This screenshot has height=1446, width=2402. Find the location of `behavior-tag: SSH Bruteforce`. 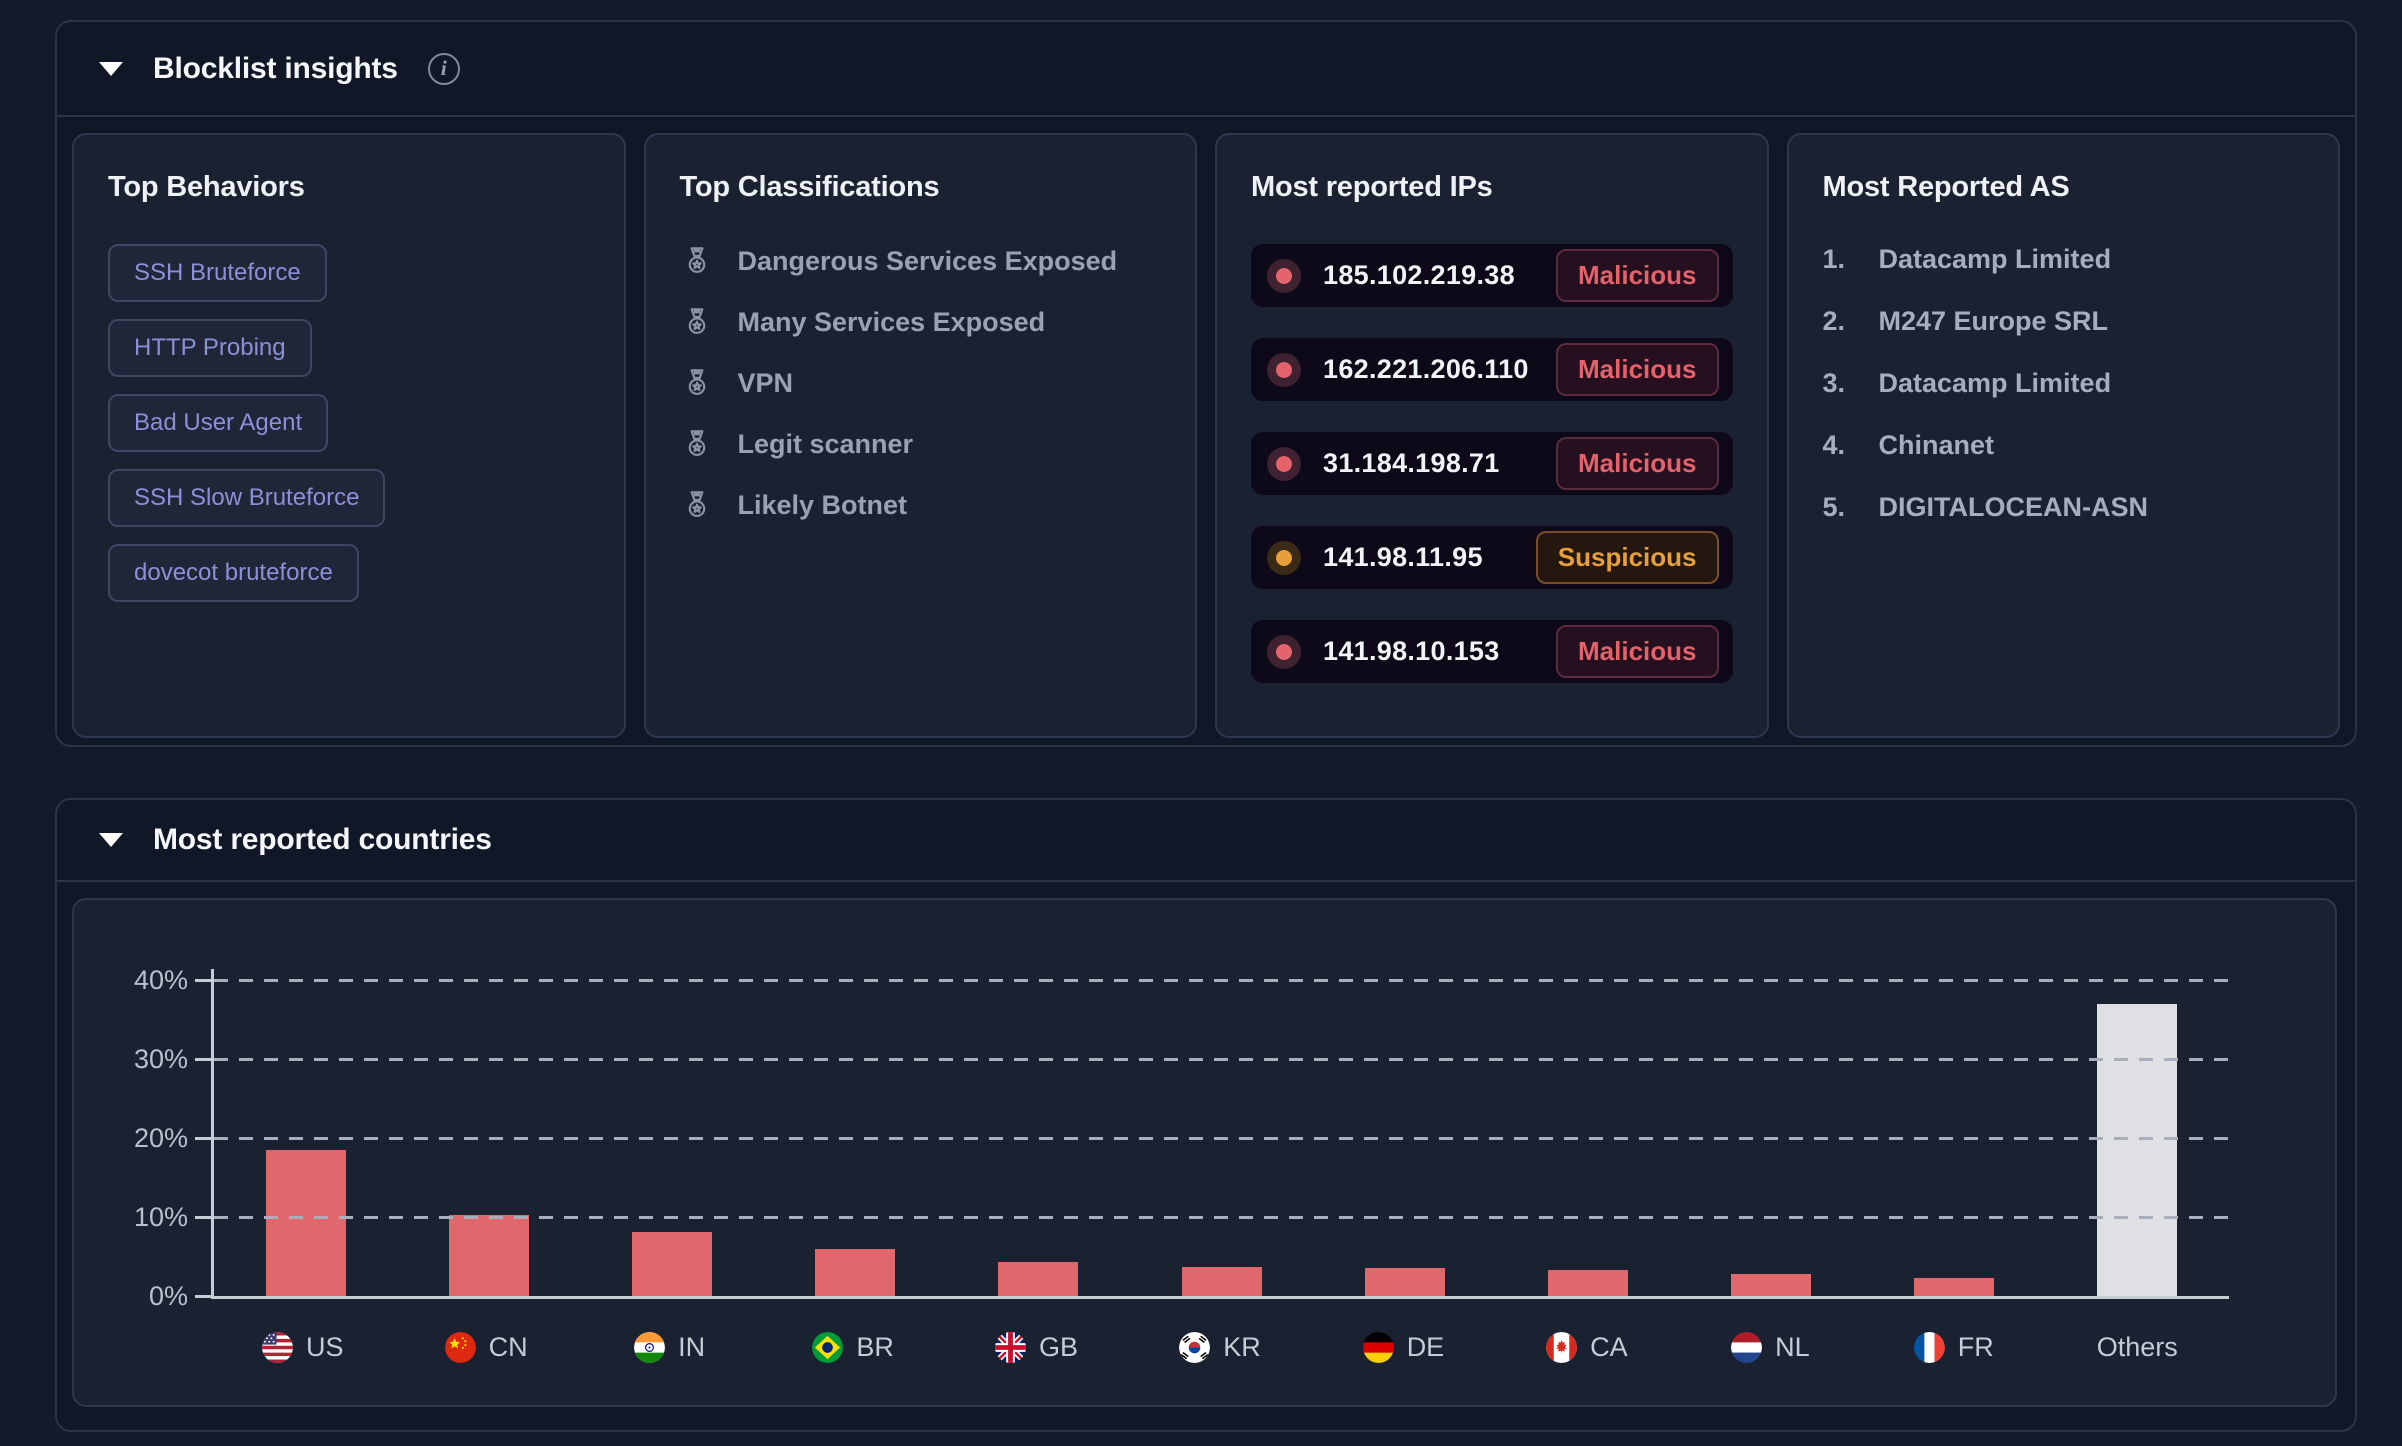

behavior-tag: SSH Bruteforce is located at coordinates (217, 273).